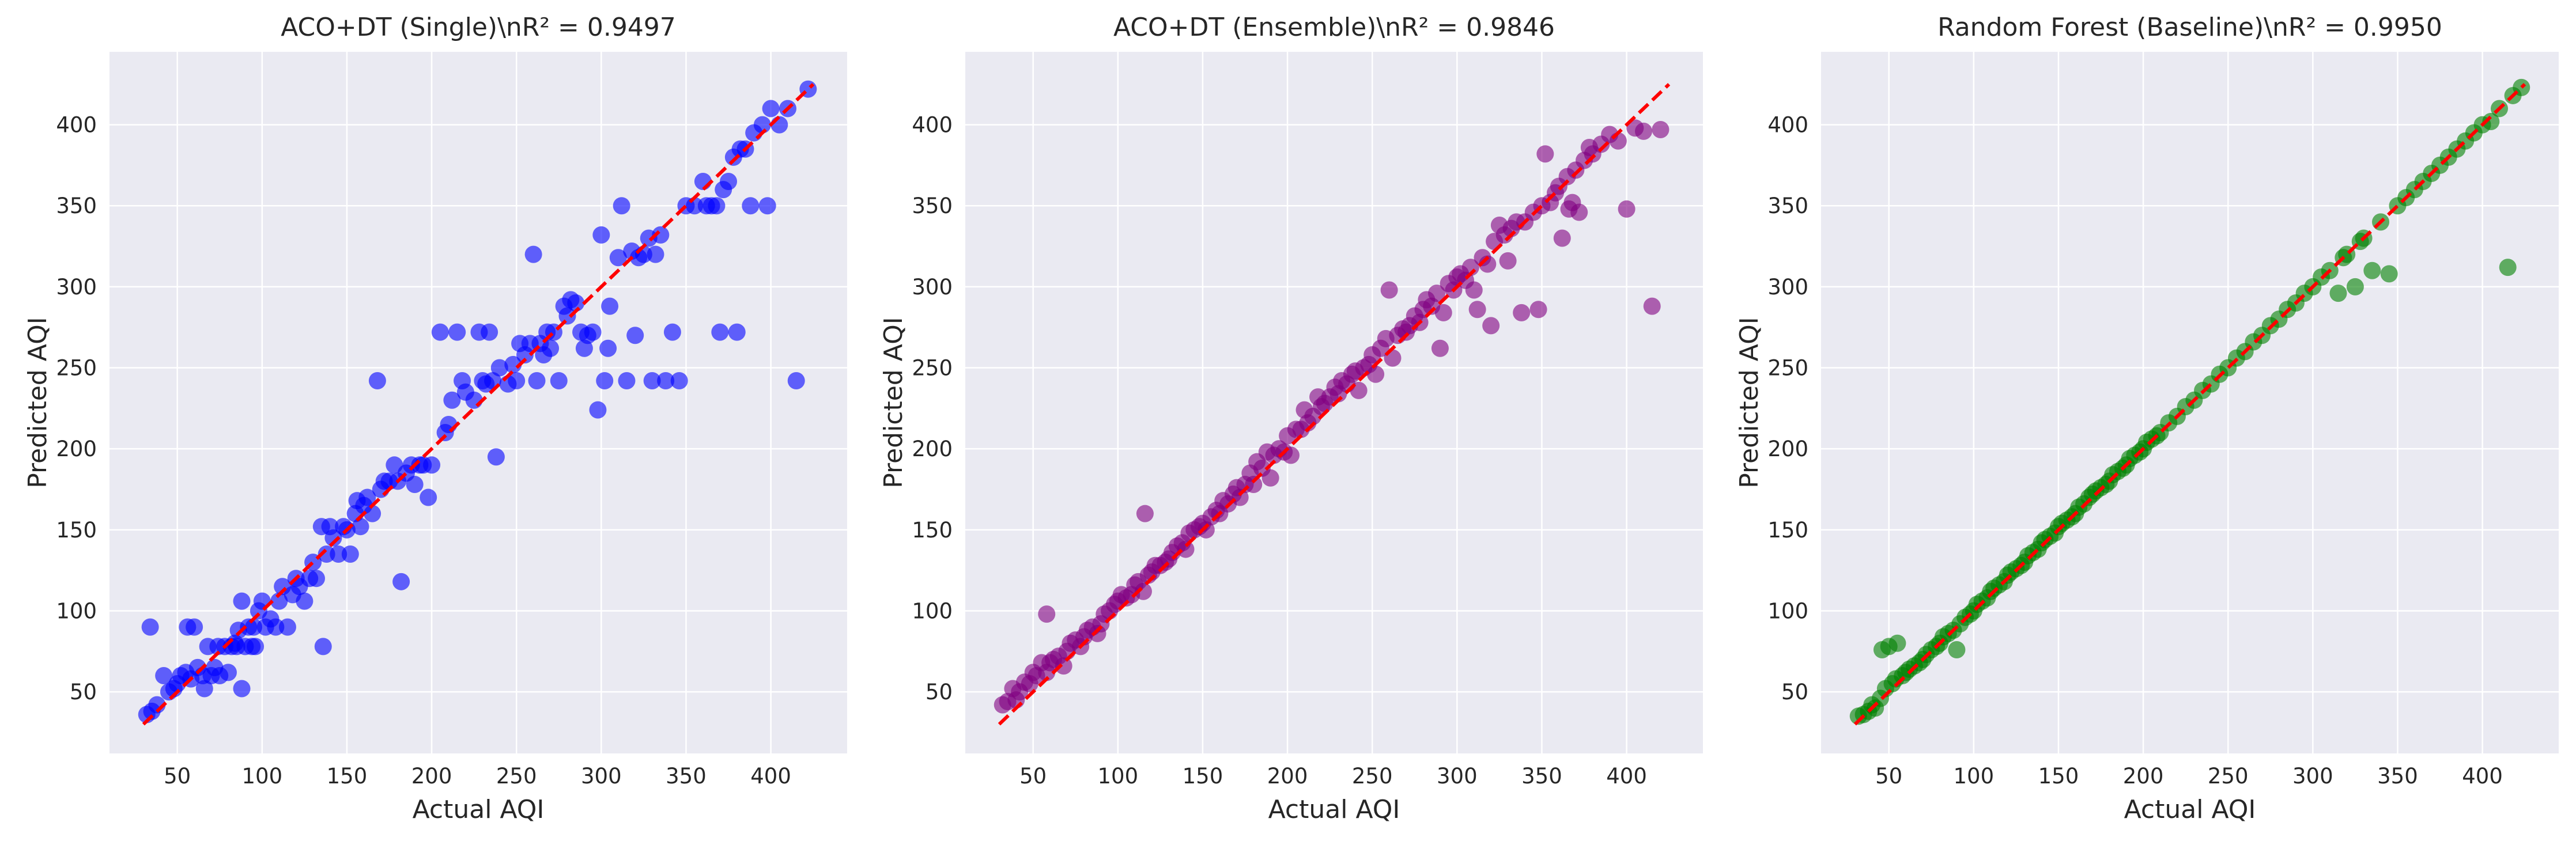 The height and width of the screenshot is (845, 2576). Describe the element at coordinates (1118, 776) in the screenshot. I see `x-tick-label: 100` at that location.